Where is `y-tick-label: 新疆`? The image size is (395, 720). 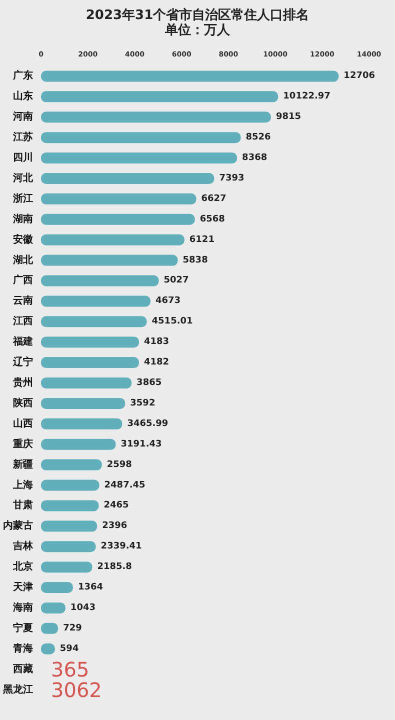
y-tick-label: 新疆 is located at coordinates (22, 464).